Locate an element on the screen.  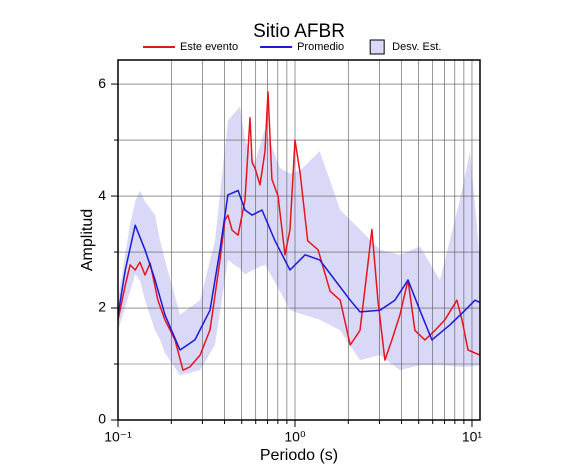
legend-label: Este evento is located at coordinates (209, 47).